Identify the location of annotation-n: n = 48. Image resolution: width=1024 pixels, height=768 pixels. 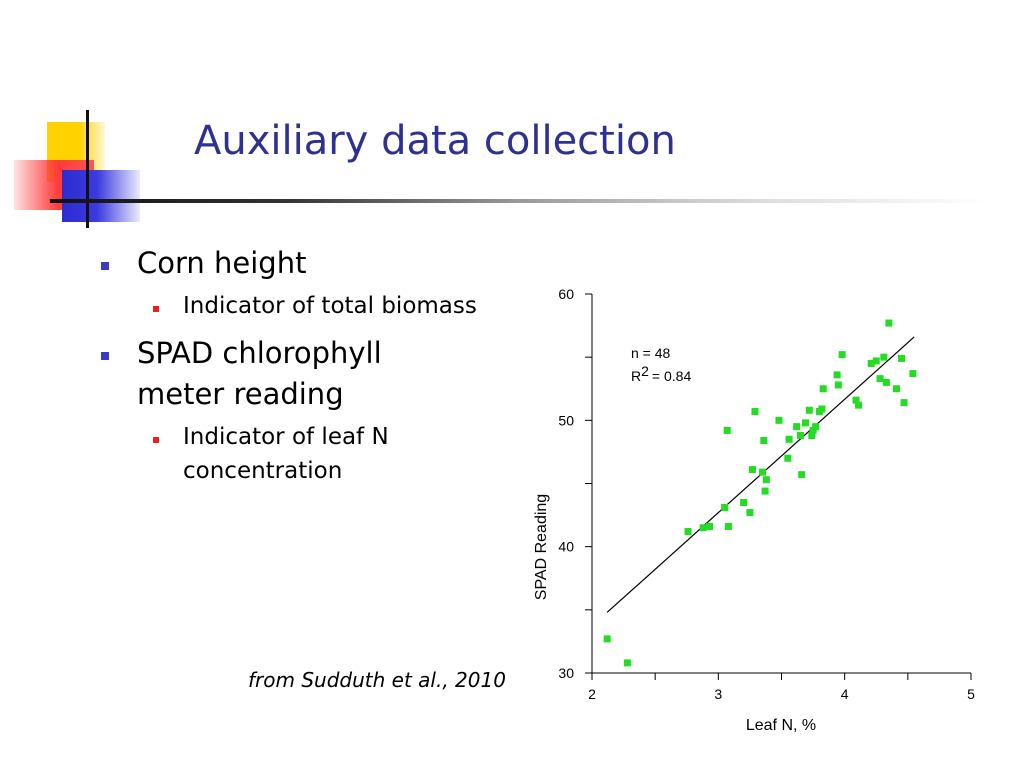
(651, 353).